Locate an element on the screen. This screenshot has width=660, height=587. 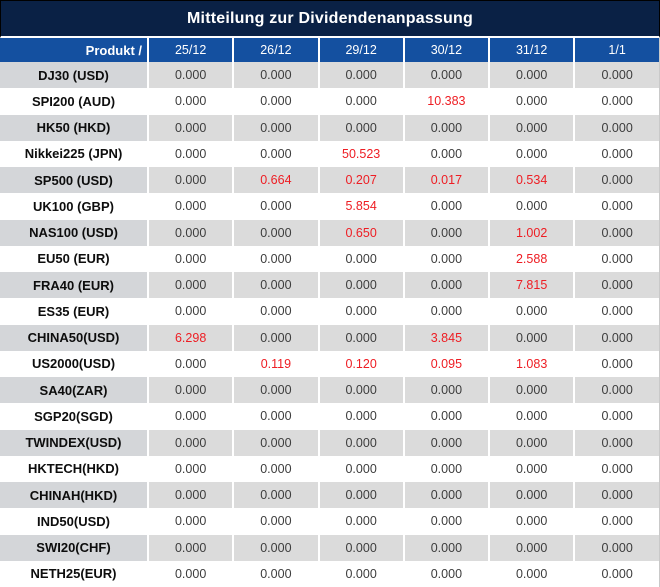
product-cell: HK50 (HKD) is located at coordinates (74, 127).